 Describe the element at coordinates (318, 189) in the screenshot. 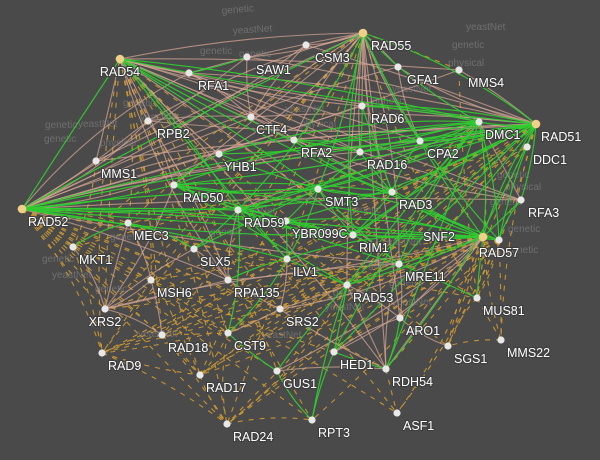

I see `graph-node-smt3` at that location.